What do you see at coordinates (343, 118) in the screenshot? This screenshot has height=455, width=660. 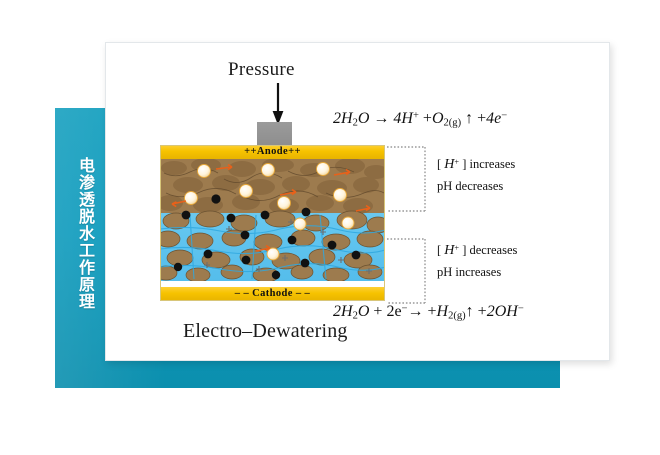 I see `anode-eq-lhs: 2H` at bounding box center [343, 118].